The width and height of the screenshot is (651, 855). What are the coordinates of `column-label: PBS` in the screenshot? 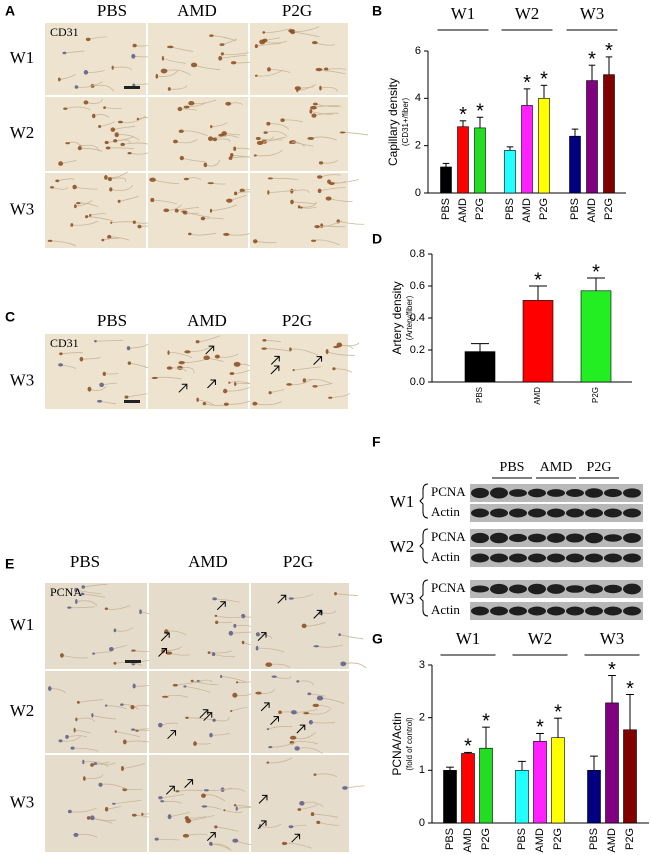 It's located at (112, 10).